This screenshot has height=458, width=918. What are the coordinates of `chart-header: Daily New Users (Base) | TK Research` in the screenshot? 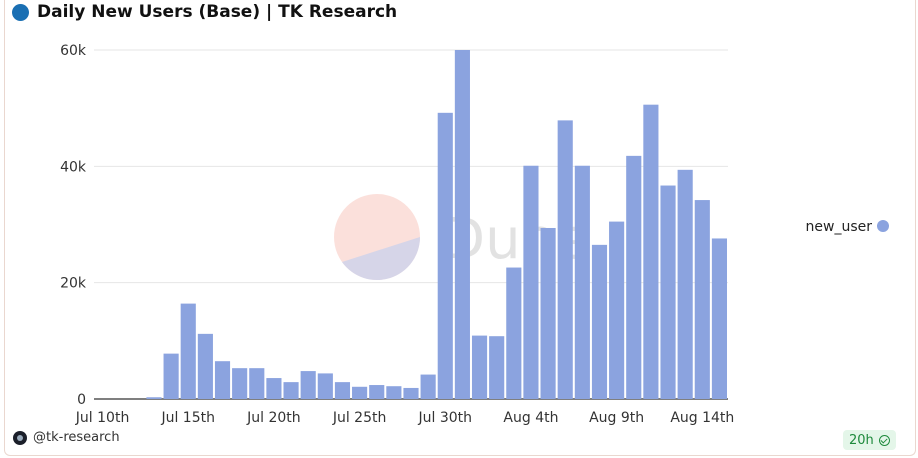 It's located at (204, 12).